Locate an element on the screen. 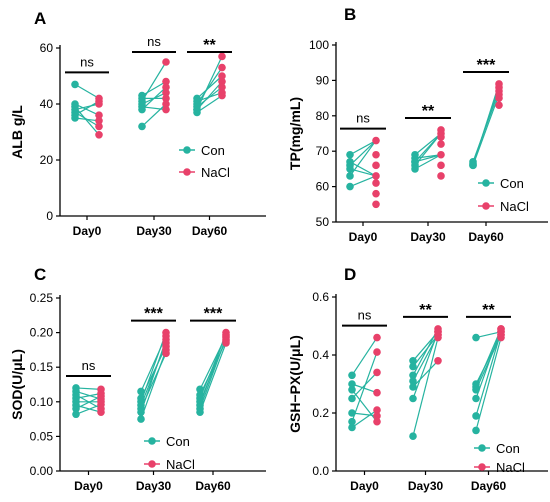  y-tick-label: 0.0 is located at coordinates (320, 471).